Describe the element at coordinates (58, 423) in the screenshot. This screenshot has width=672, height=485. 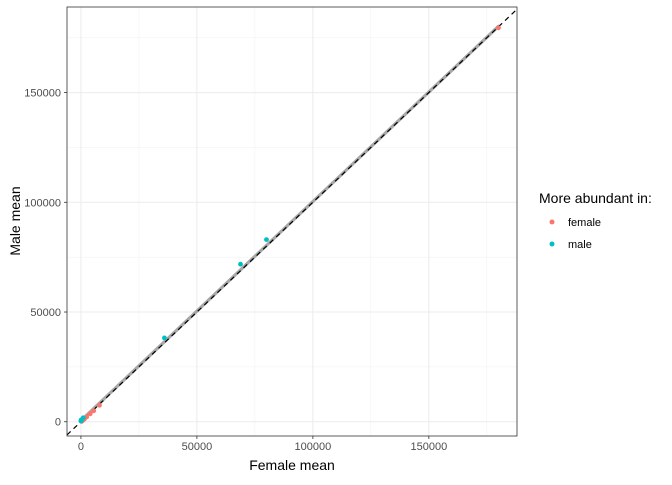
I see `y-tick-label-0: 0` at that location.